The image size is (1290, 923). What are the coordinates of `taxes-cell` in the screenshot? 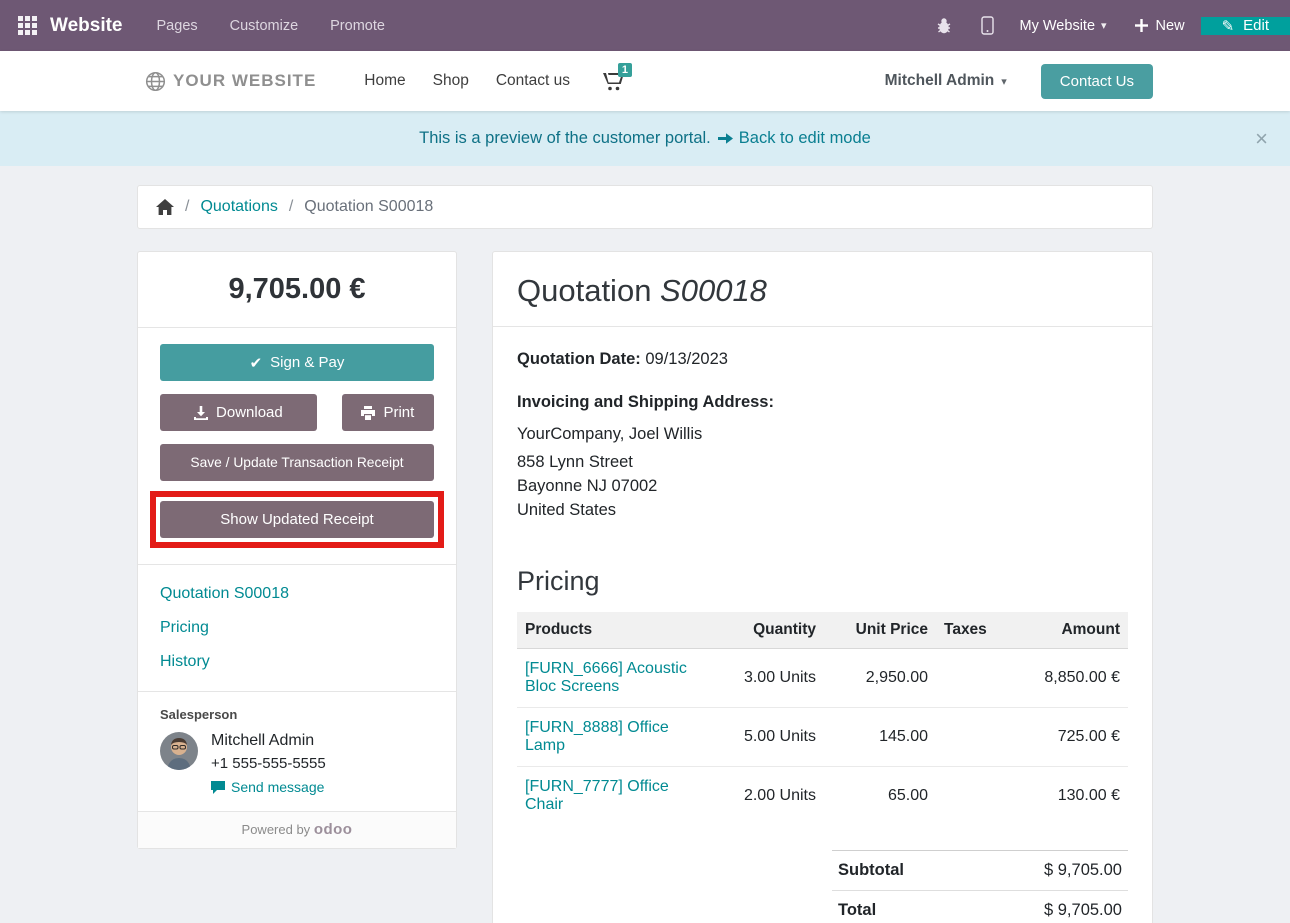 It's located at (968, 800).